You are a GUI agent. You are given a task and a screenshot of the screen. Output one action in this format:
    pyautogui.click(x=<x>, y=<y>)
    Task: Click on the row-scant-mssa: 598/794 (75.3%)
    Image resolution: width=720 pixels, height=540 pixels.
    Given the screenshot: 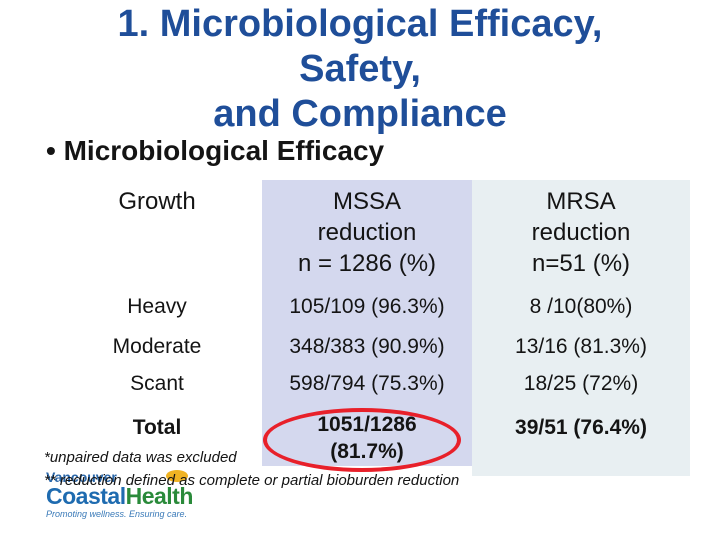 What is the action you would take?
    pyautogui.click(x=367, y=383)
    